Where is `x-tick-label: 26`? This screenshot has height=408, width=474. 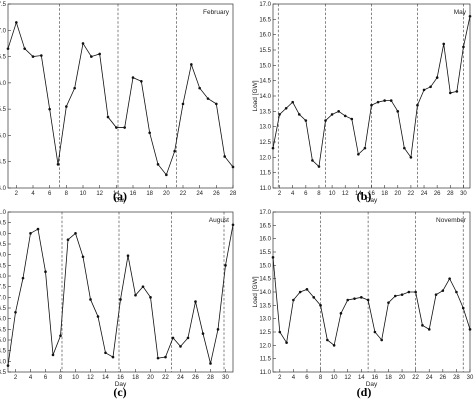 x-tick-label: 26 is located at coordinates (442, 378).